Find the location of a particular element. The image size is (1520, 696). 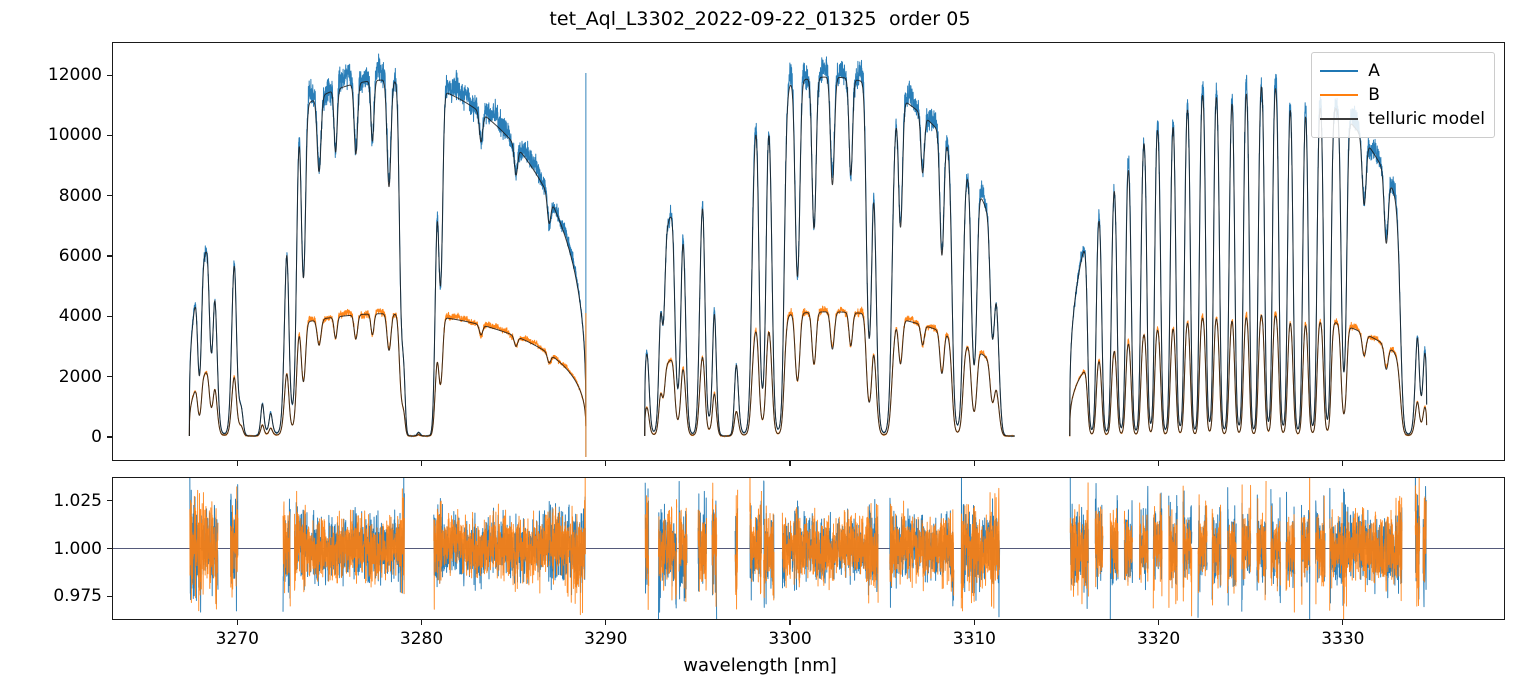

legend-label-a: A is located at coordinates (1374, 70).